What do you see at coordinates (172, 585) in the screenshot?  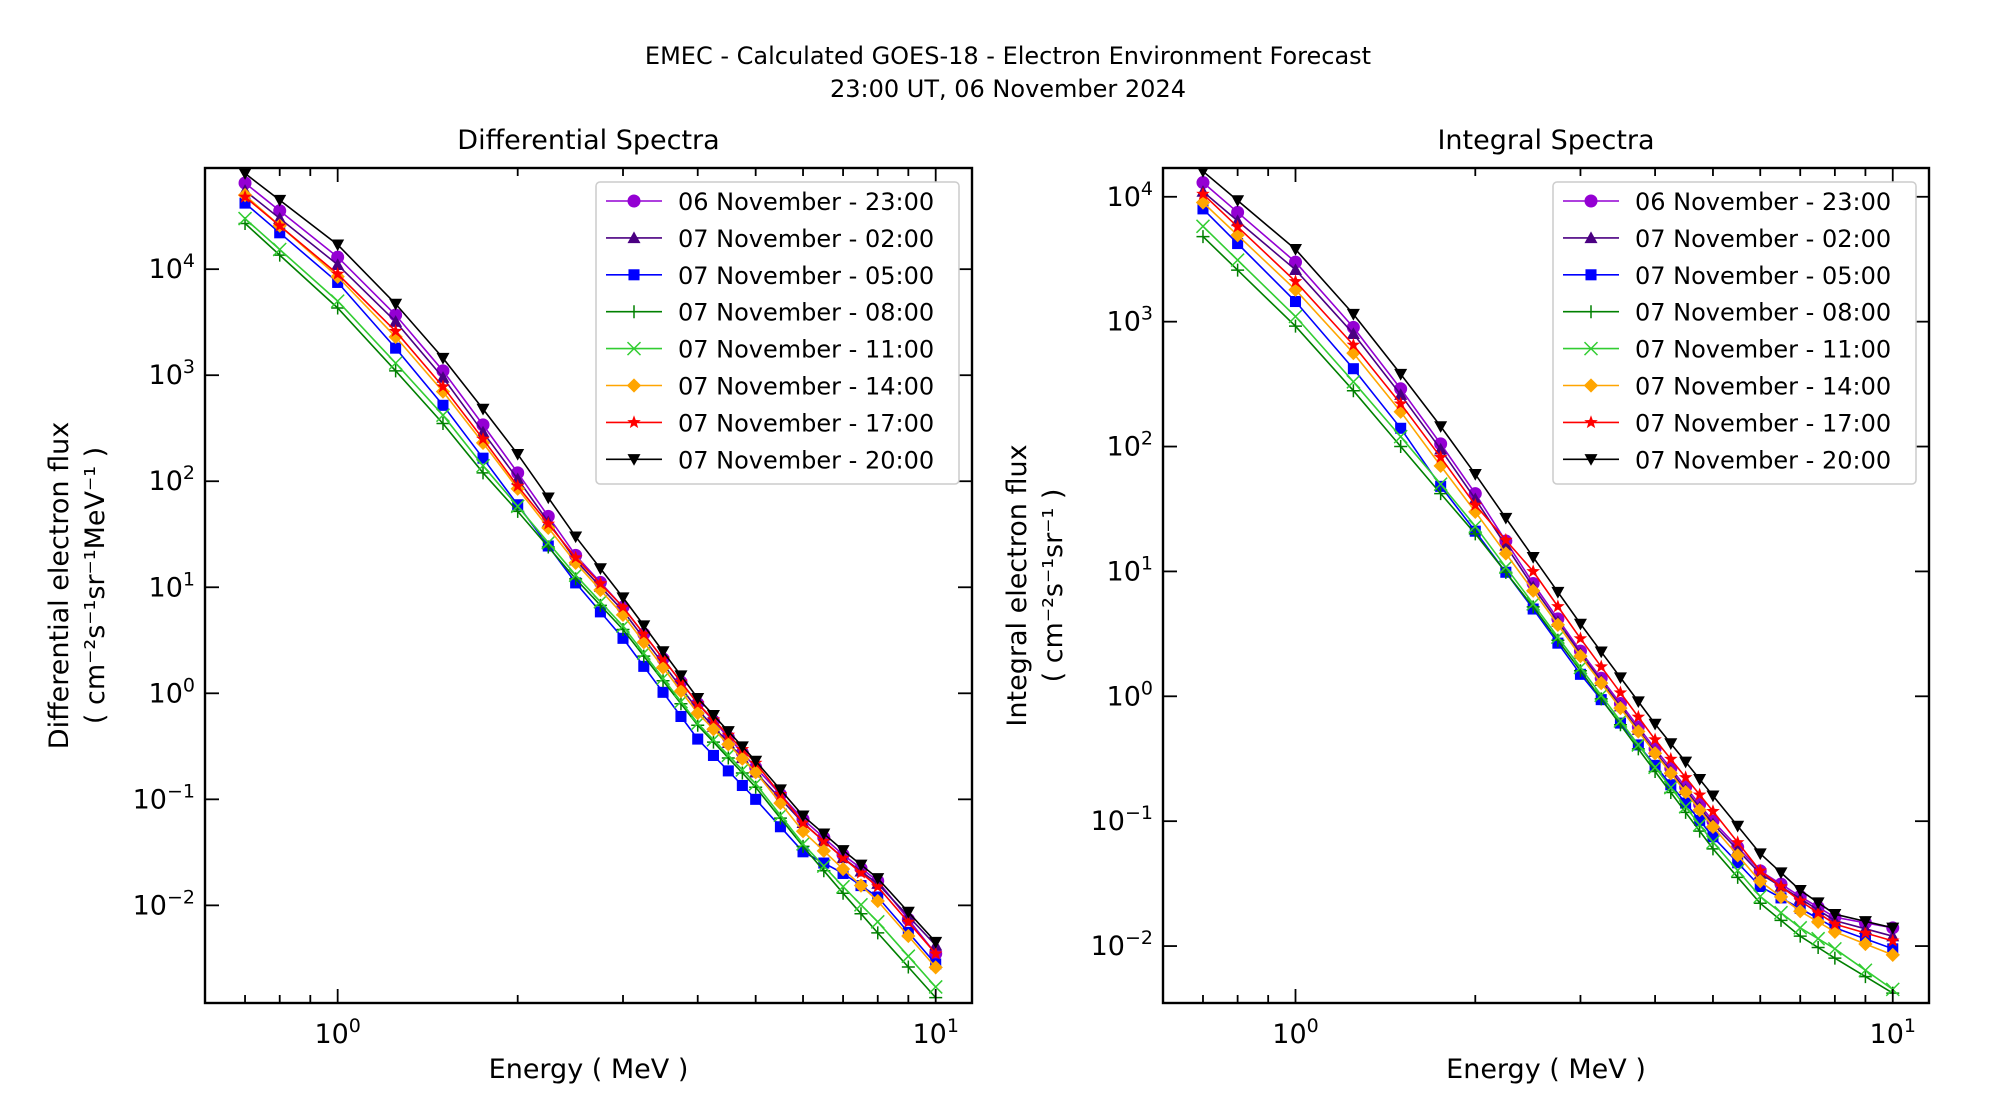 I see `y-tick-label: 10¹` at bounding box center [172, 585].